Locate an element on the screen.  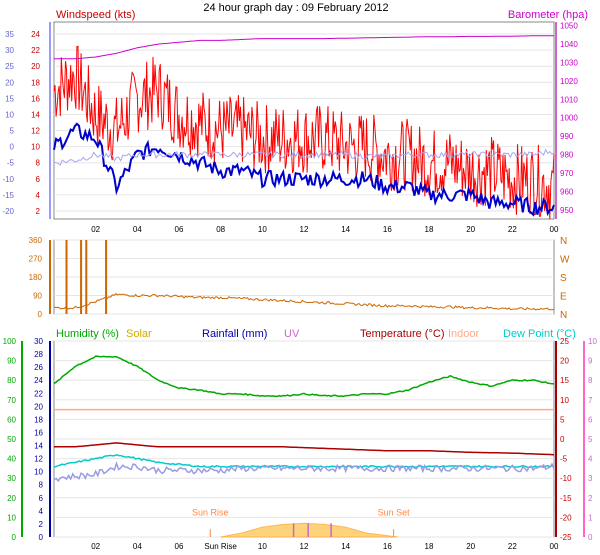
uv-tick-label: 7 is located at coordinates (590, 400).